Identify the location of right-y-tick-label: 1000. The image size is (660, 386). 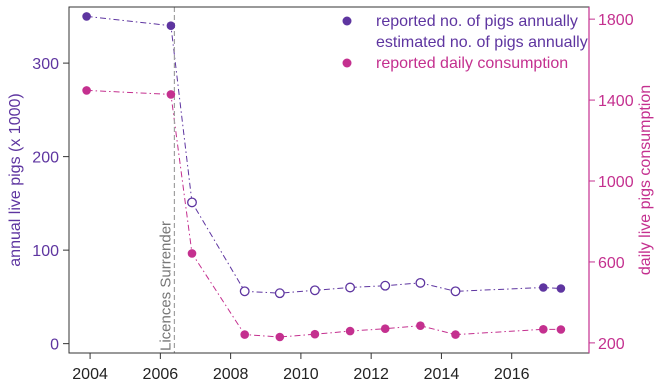
(616, 182).